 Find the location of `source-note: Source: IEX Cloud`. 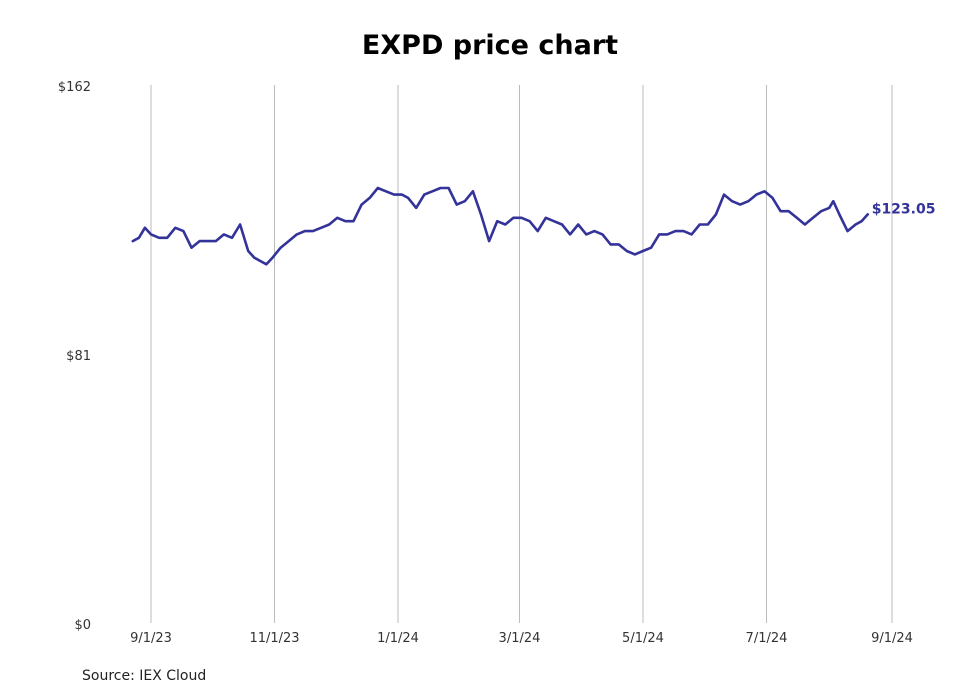

source-note: Source: IEX Cloud is located at coordinates (144, 676).